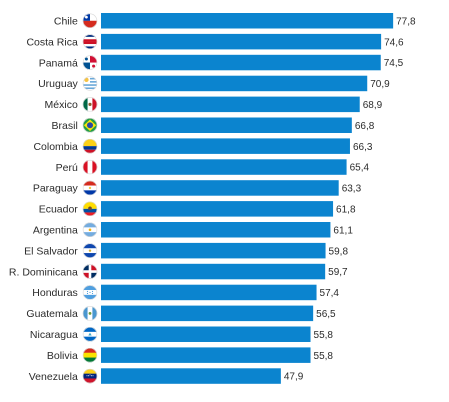 The width and height of the screenshot is (449, 402). What do you see at coordinates (213, 250) in the screenshot?
I see `bar-el-salvador` at bounding box center [213, 250].